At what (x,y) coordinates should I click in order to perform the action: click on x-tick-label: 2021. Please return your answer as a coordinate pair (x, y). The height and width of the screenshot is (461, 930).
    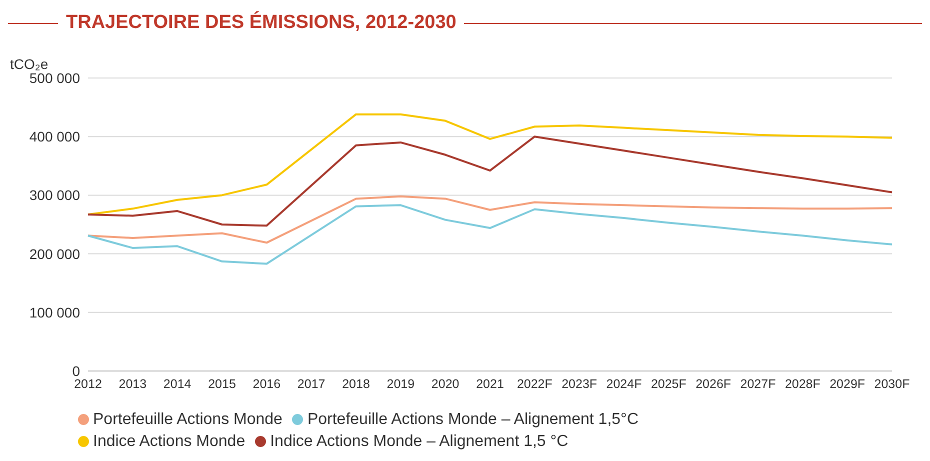
    Looking at the image, I should click on (490, 383).